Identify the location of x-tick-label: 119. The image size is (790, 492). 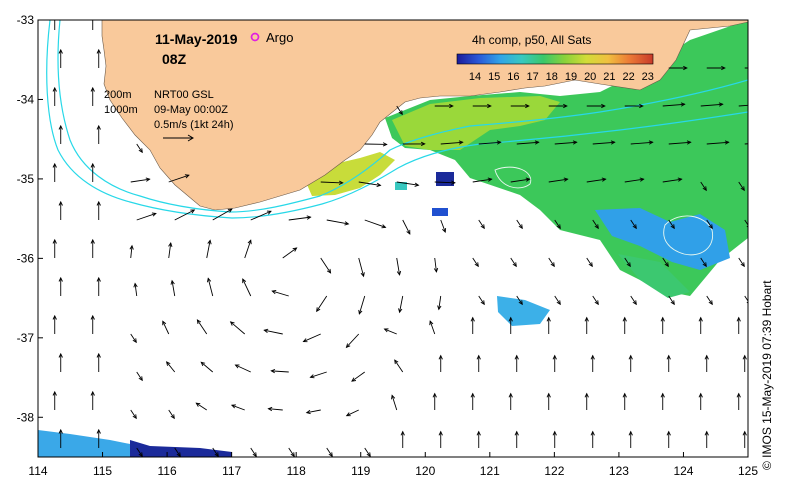
(360, 471).